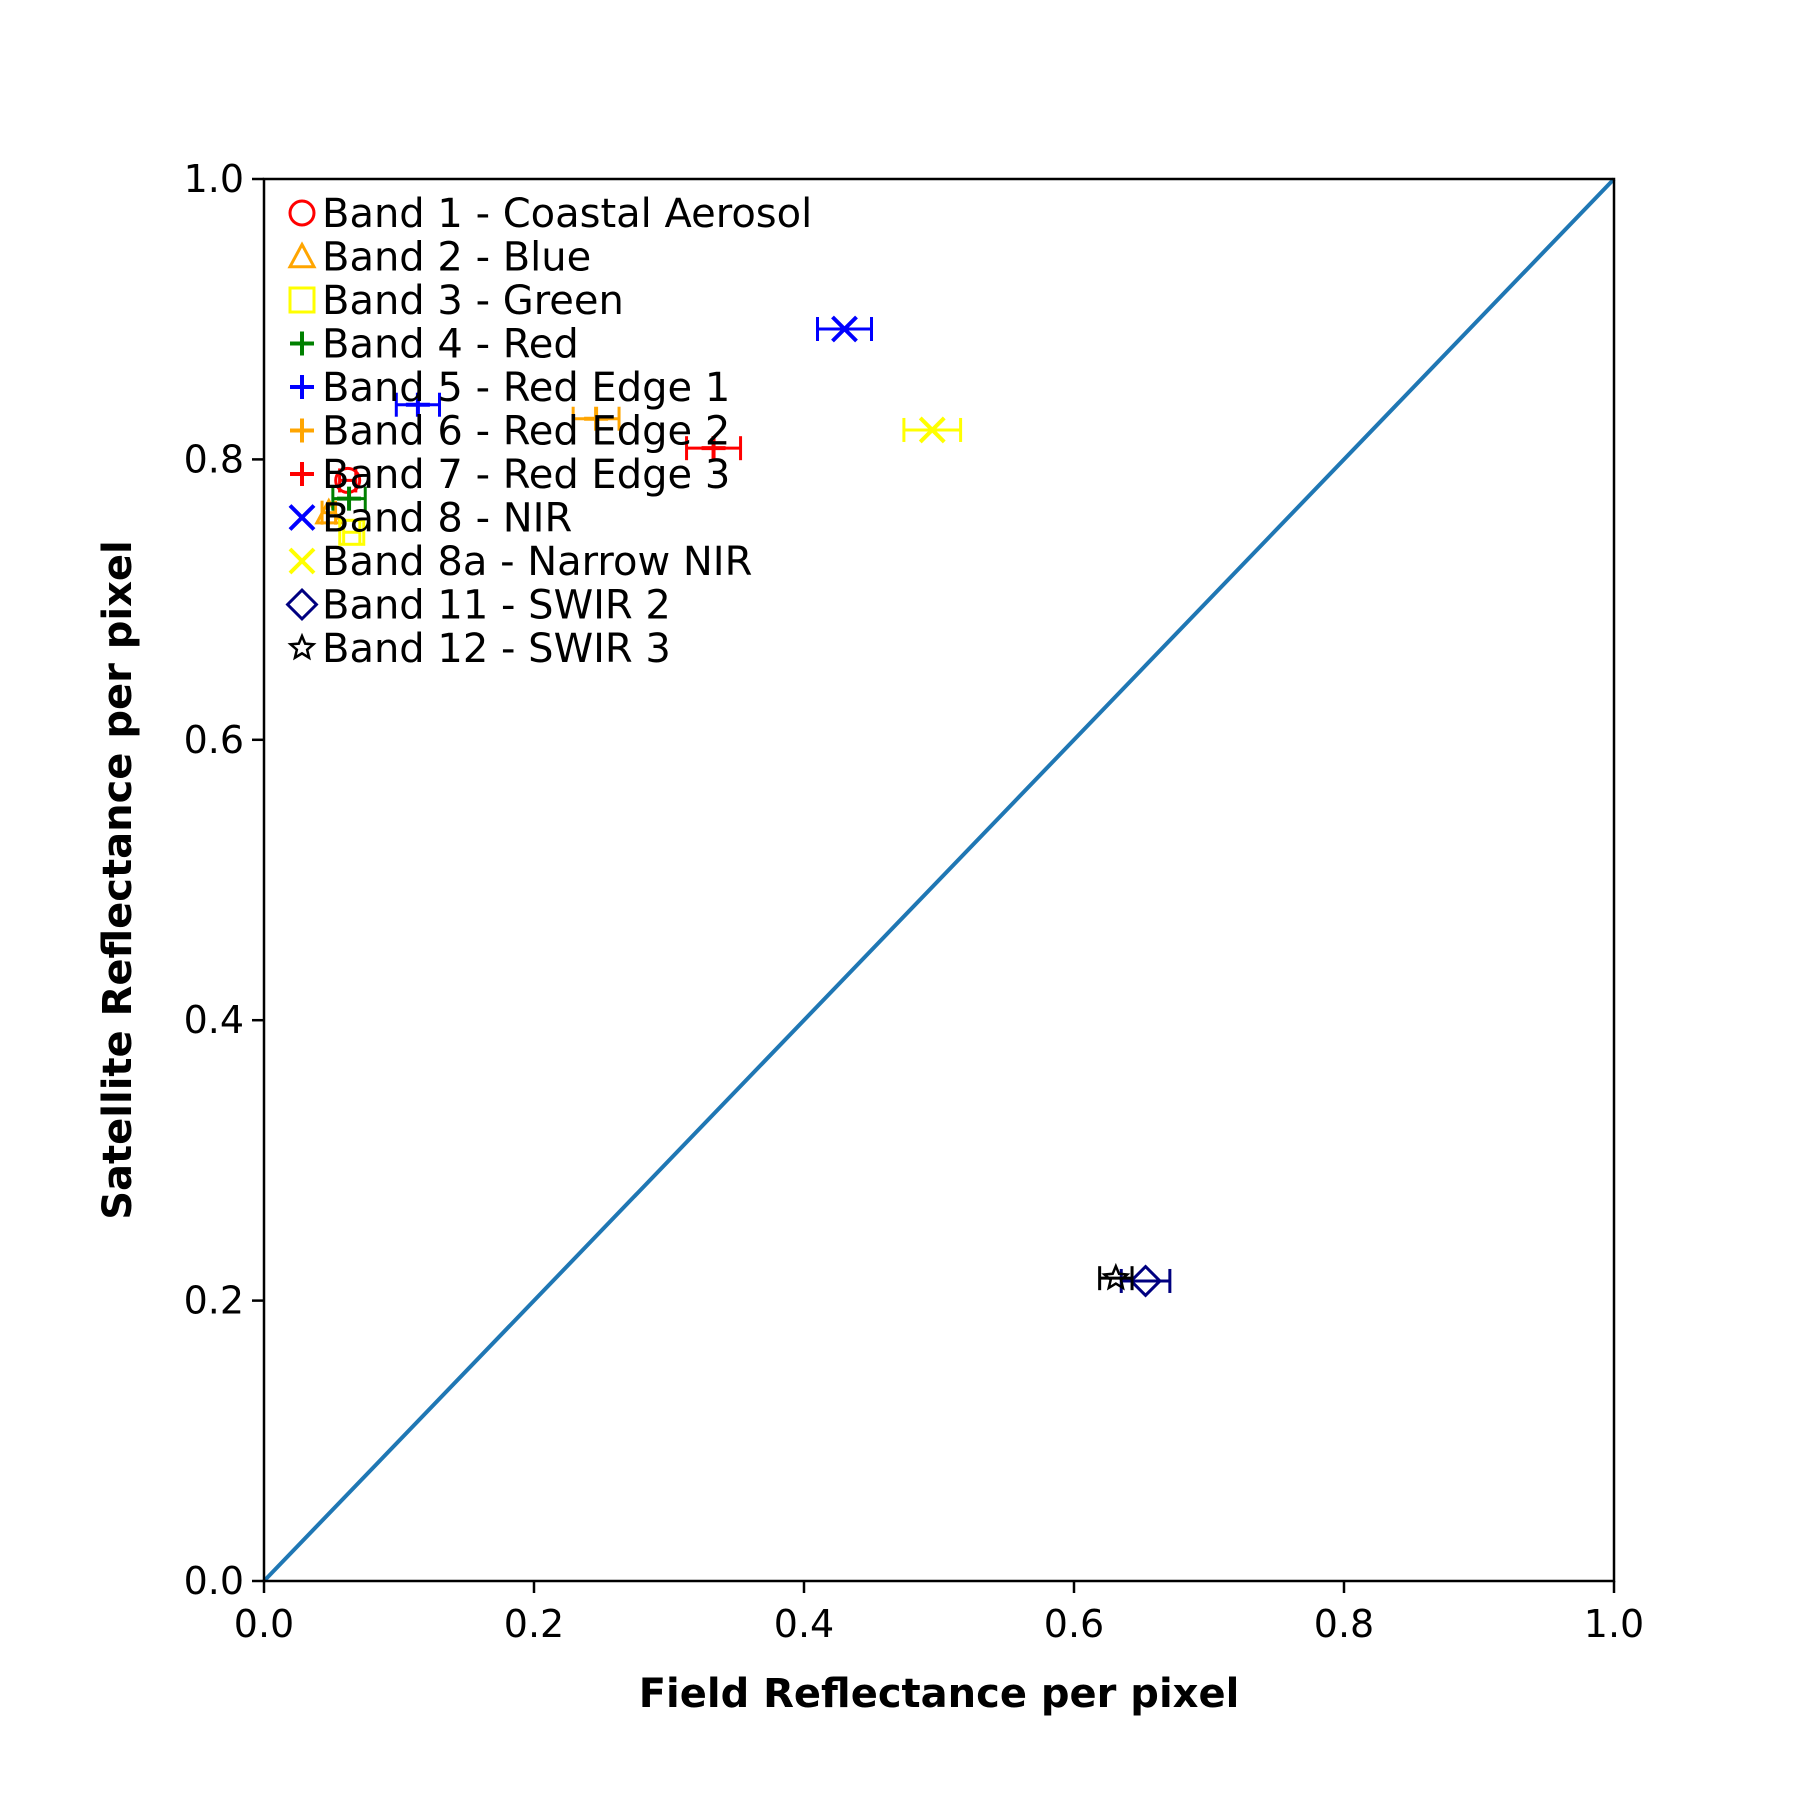  I want to click on x-tick-label: 1.0, so click(1614, 1624).